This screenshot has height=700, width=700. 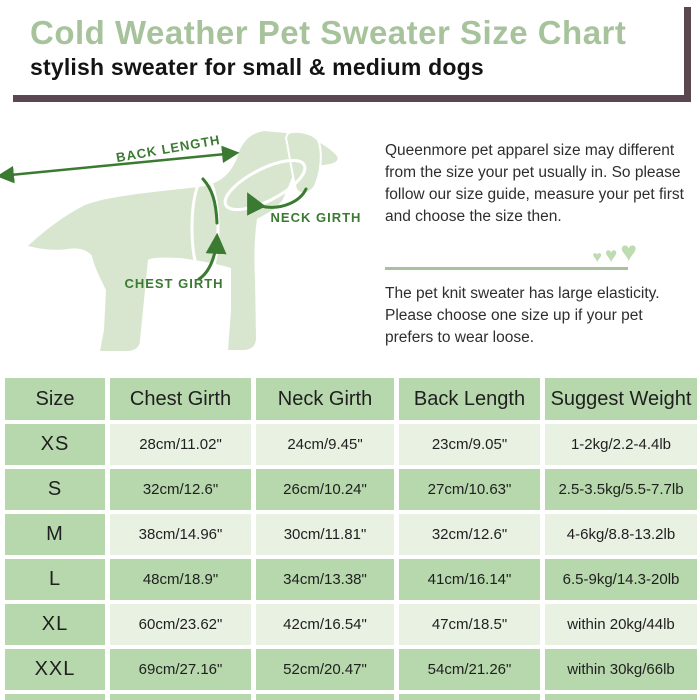 What do you see at coordinates (180, 399) in the screenshot?
I see `column-header-chest-girth: Chest Girth` at bounding box center [180, 399].